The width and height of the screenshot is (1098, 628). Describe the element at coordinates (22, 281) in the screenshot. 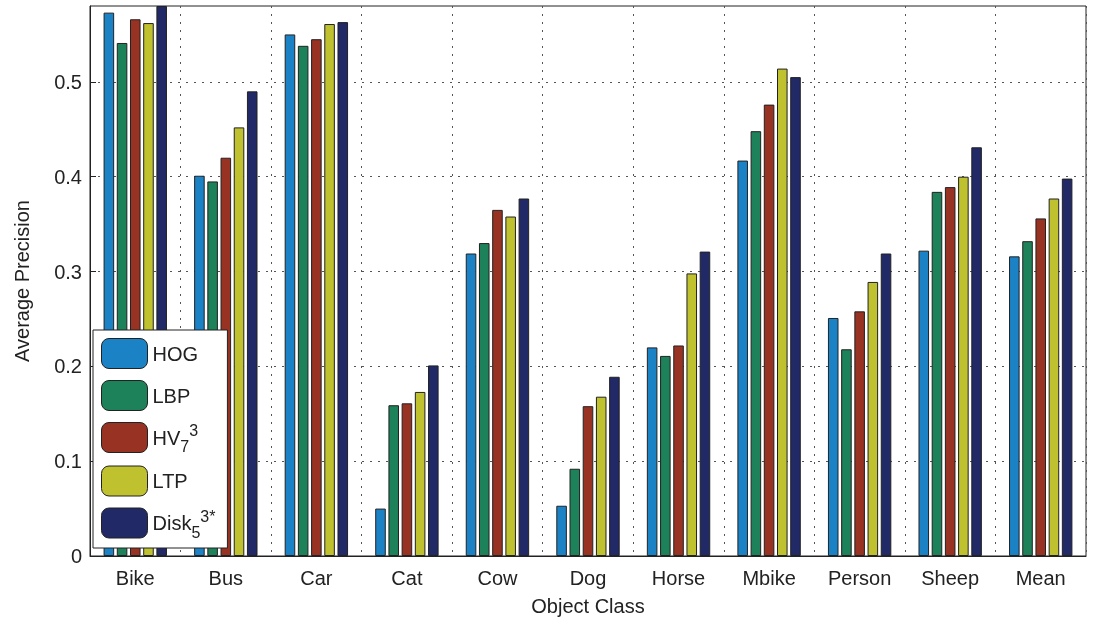

I see `y-axis-title: Average Precision` at that location.